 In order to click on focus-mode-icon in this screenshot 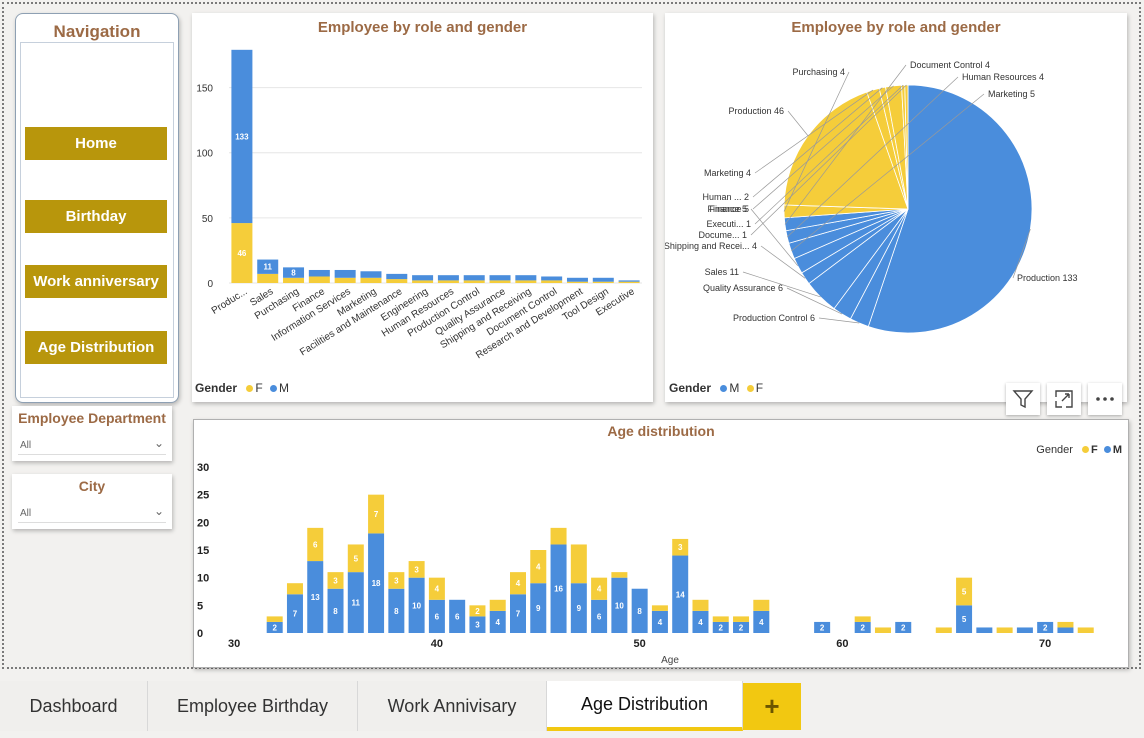, I will do `click(1064, 399)`.